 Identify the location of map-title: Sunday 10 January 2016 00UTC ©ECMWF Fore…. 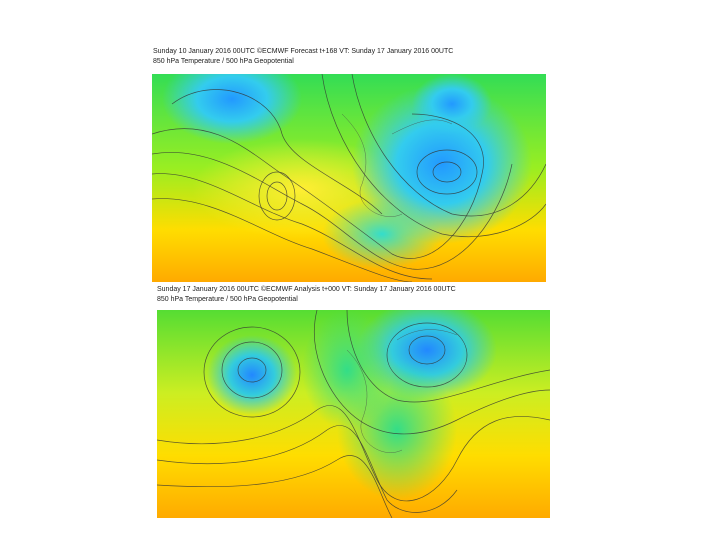
(303, 51).